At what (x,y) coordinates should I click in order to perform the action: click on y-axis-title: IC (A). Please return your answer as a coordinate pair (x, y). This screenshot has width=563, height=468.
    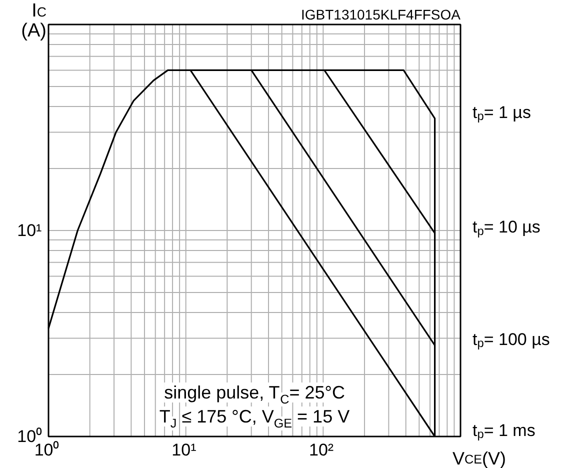
    Looking at the image, I should click on (34, 21).